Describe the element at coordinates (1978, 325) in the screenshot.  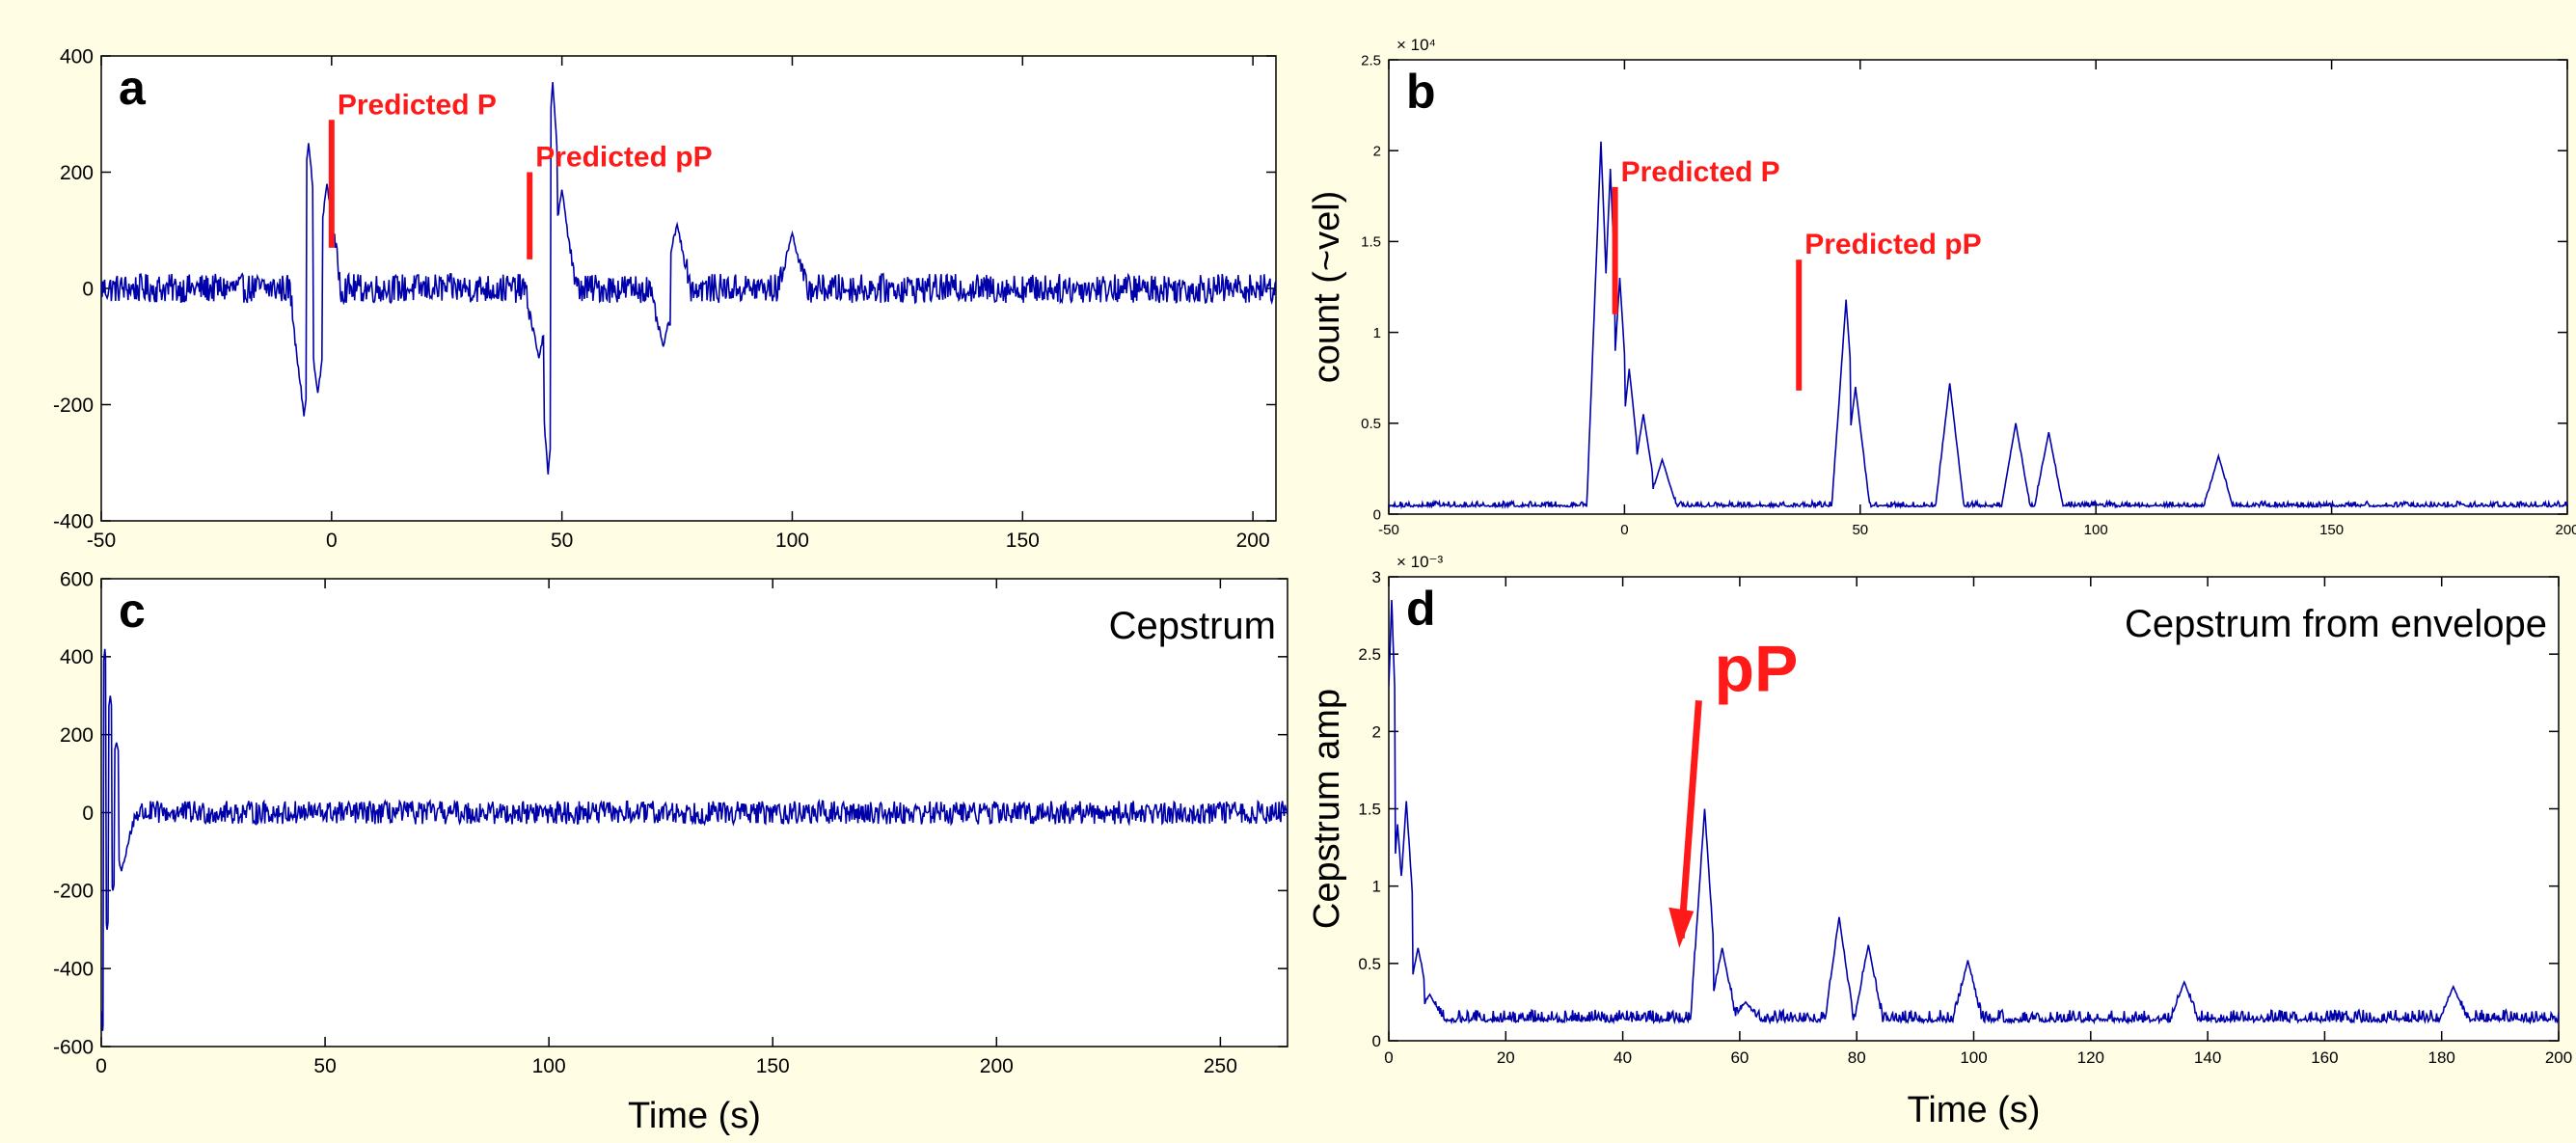
I see `series-line-b` at that location.